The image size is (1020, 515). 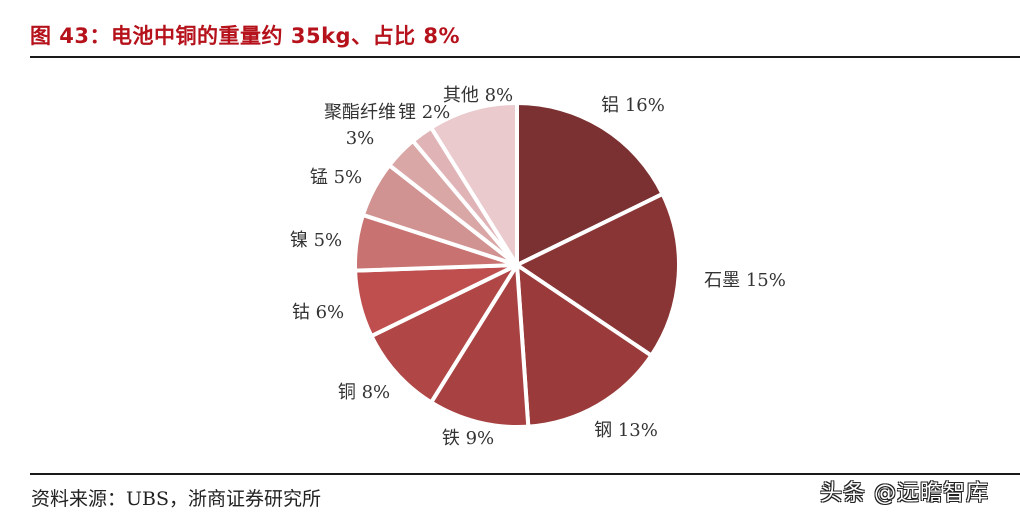 I want to click on bottom-divider, so click(x=525, y=474).